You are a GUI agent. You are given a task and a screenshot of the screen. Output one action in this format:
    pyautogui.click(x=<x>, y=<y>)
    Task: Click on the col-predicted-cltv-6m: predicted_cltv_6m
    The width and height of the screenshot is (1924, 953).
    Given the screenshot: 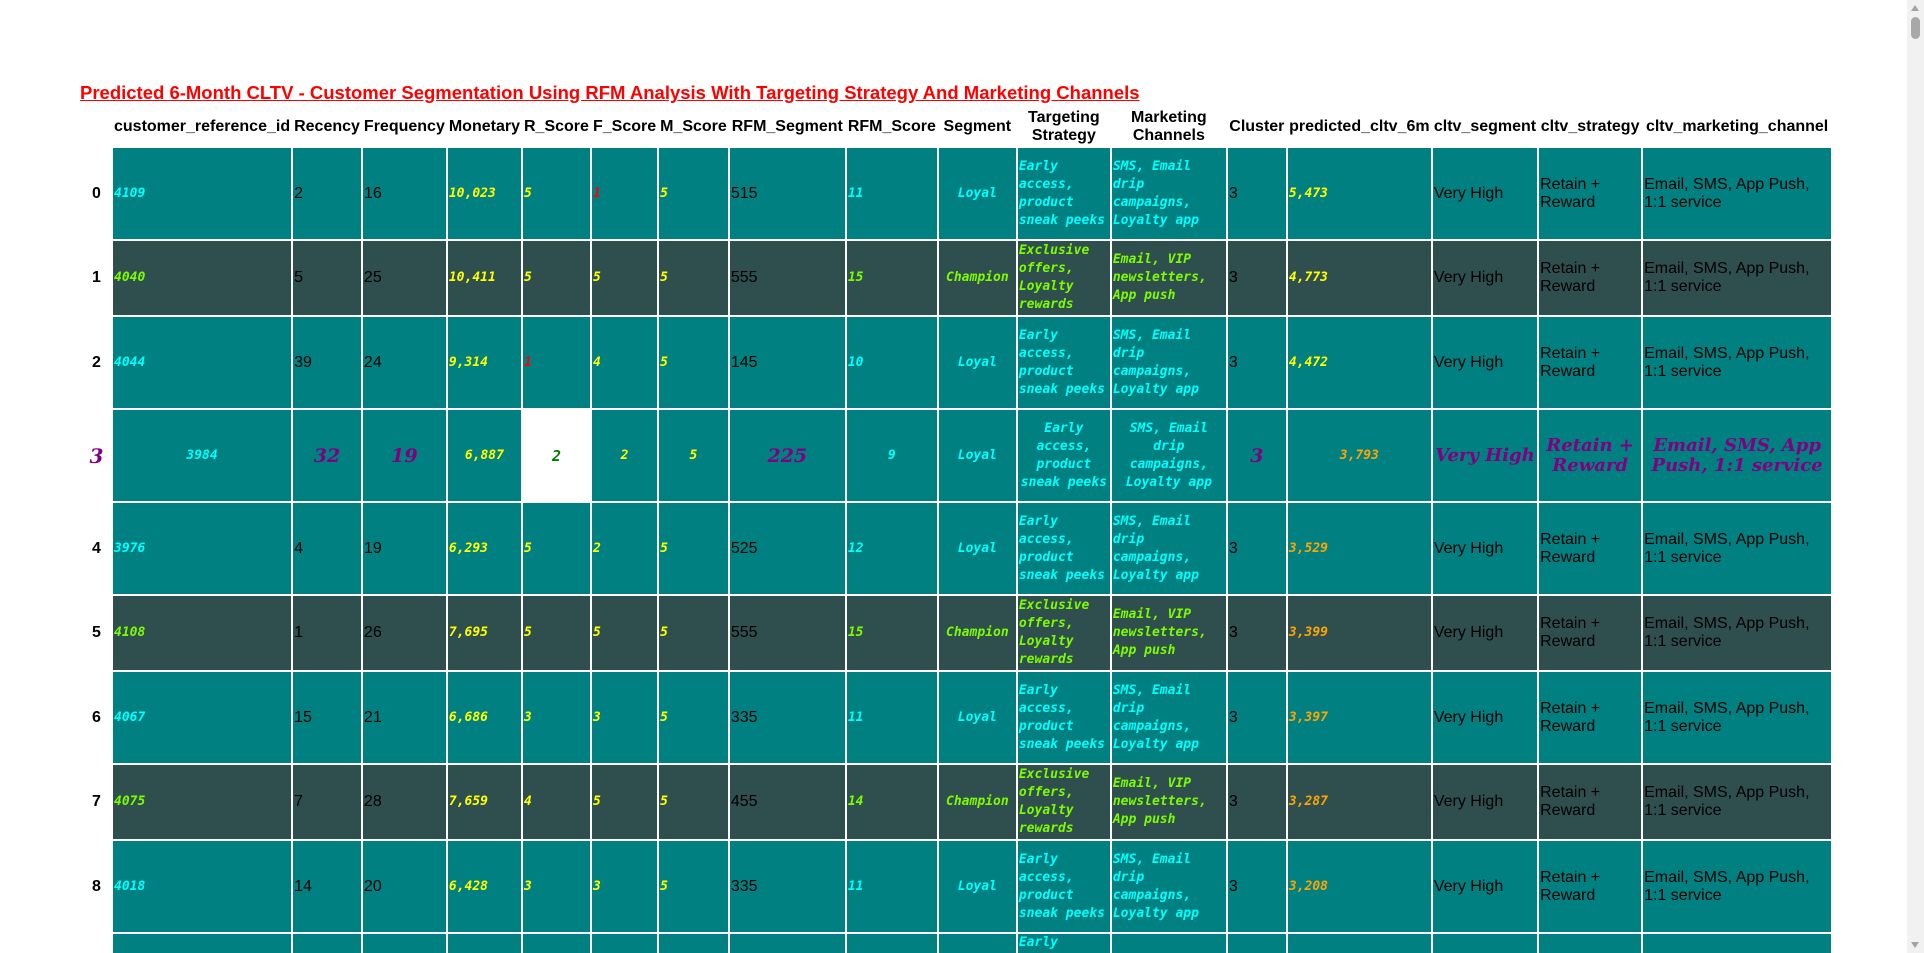 What is the action you would take?
    pyautogui.click(x=1359, y=127)
    